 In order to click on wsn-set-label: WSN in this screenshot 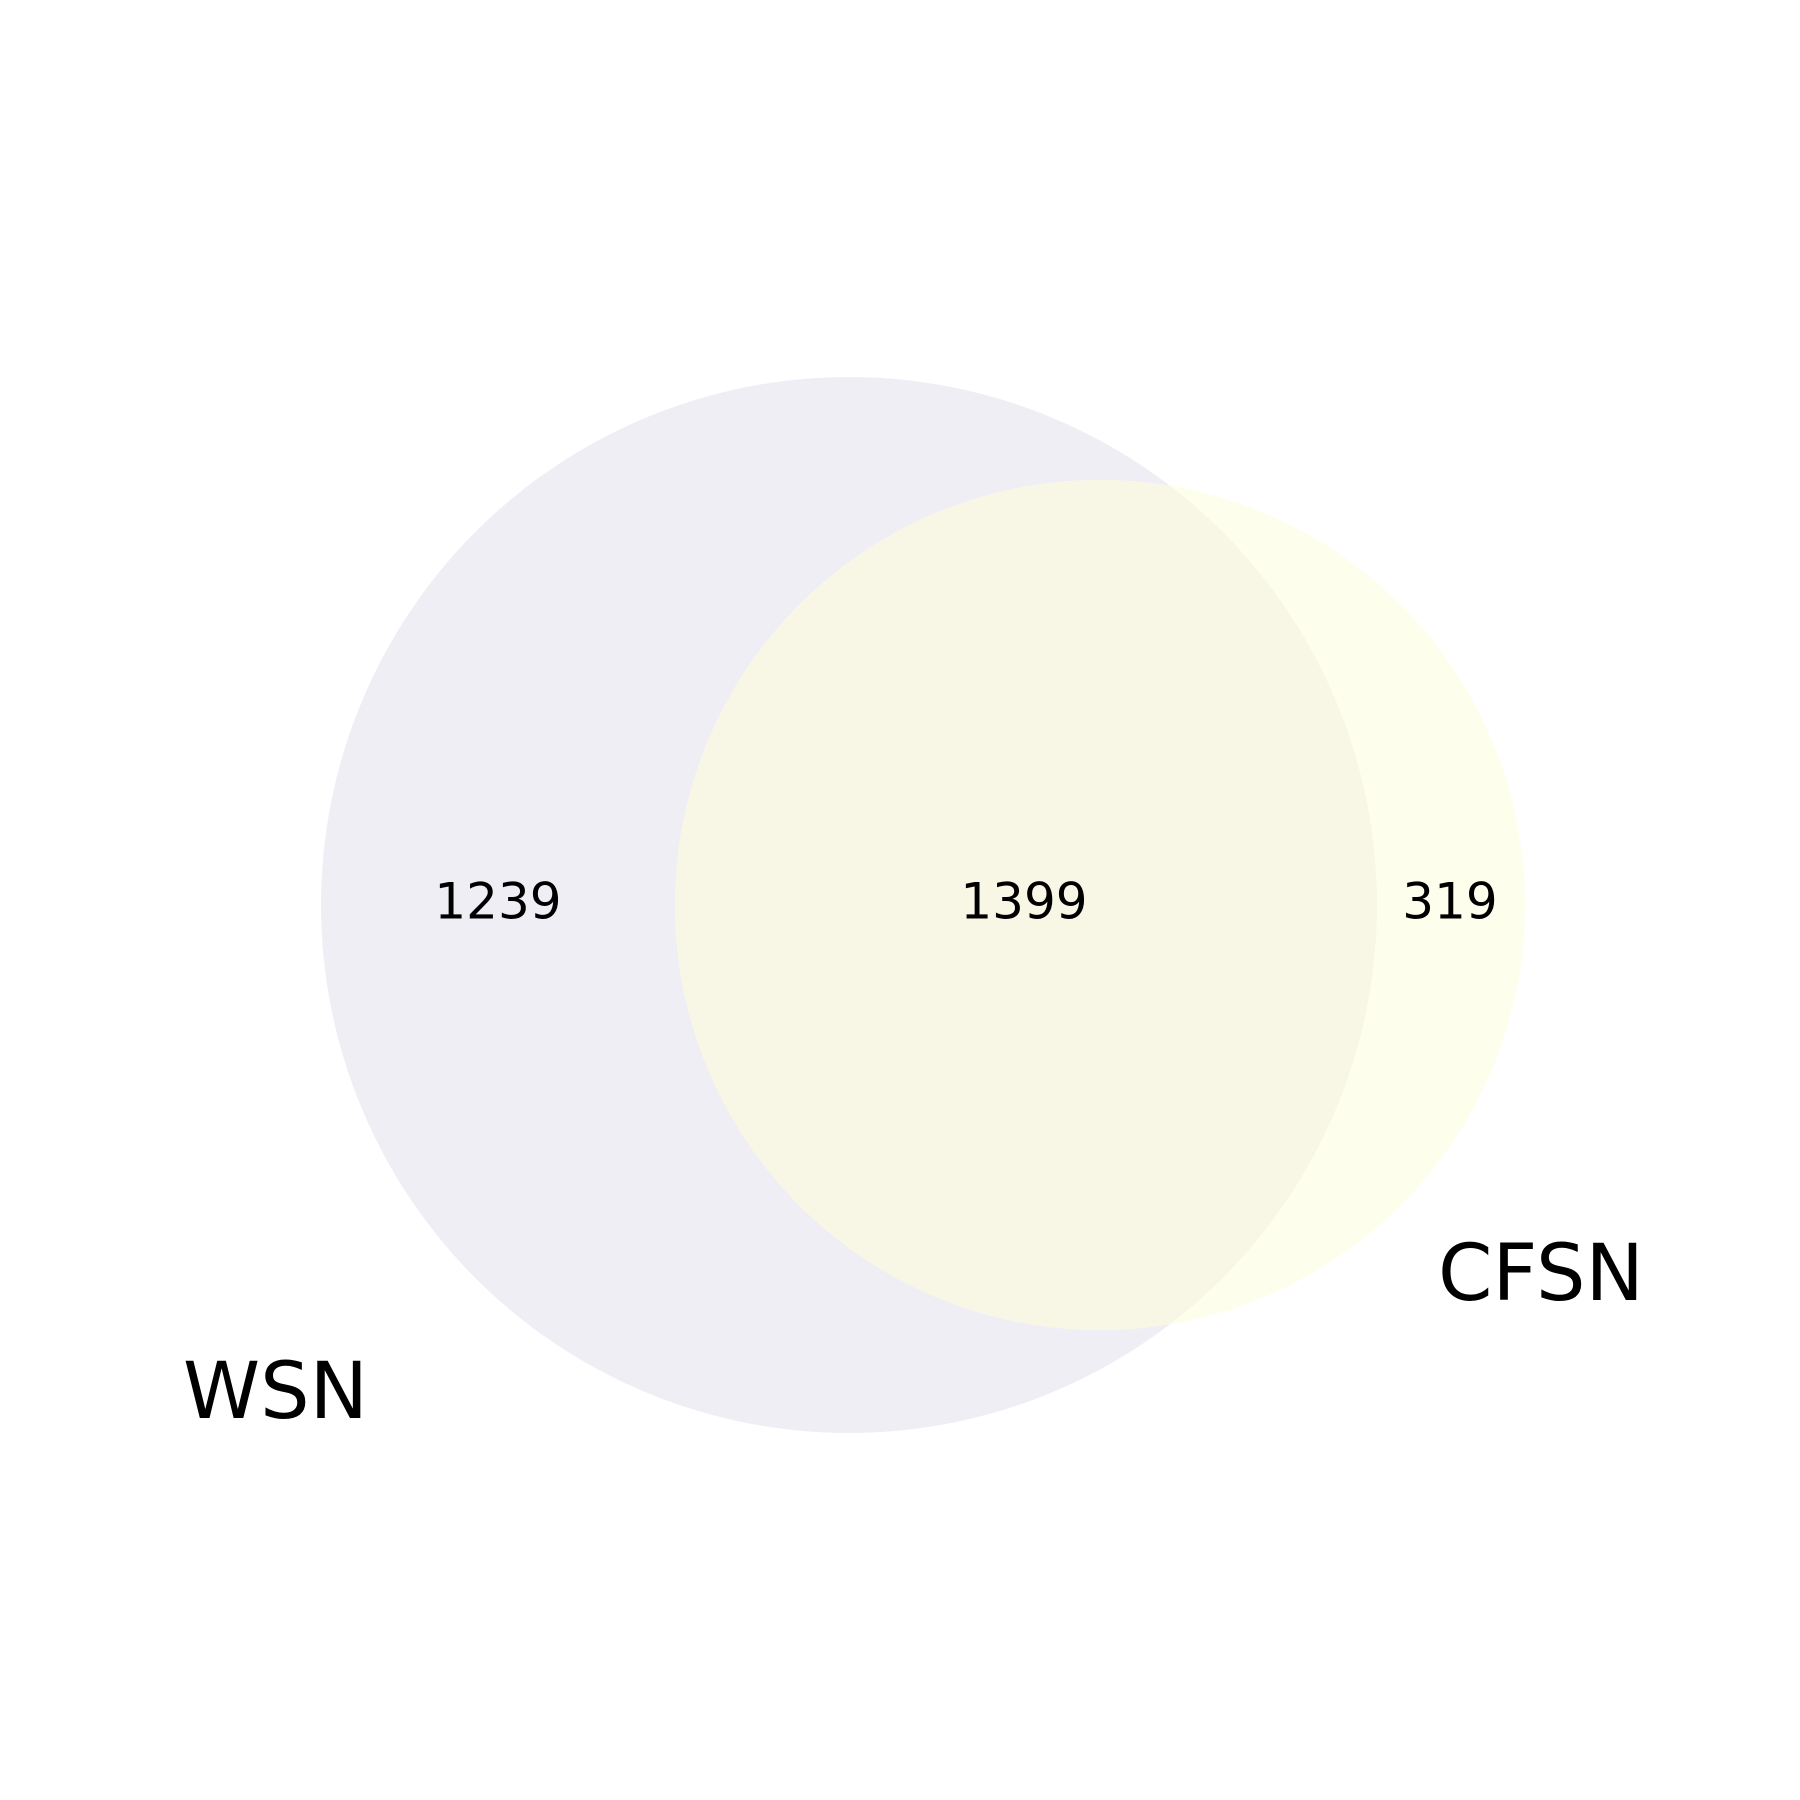, I will do `click(275, 1392)`.